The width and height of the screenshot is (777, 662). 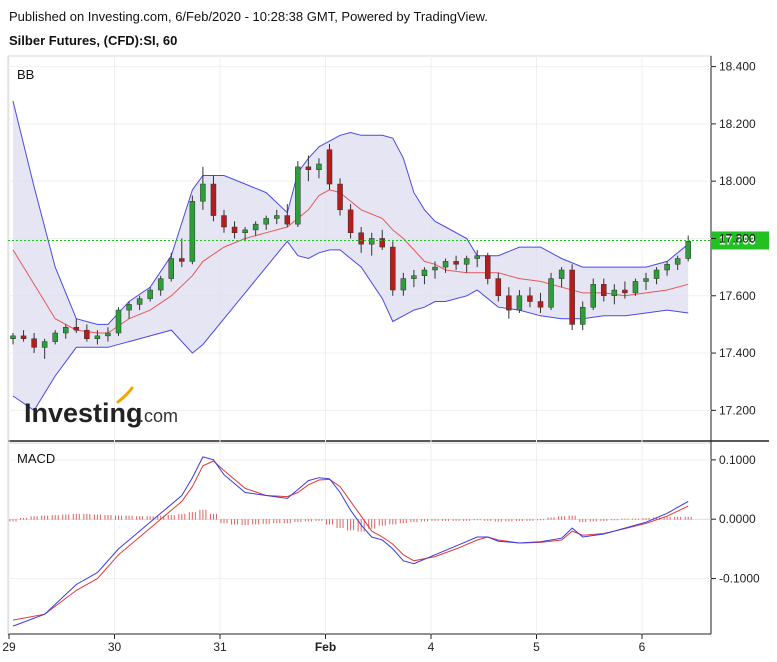 What do you see at coordinates (737, 353) in the screenshot?
I see `price-tick-label: 17.400` at bounding box center [737, 353].